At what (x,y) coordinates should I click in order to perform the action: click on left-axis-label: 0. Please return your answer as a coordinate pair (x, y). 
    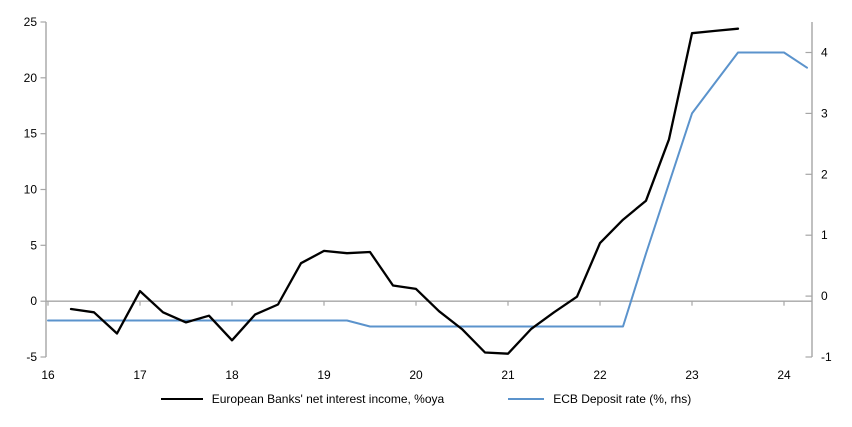
    Looking at the image, I should click on (33, 301).